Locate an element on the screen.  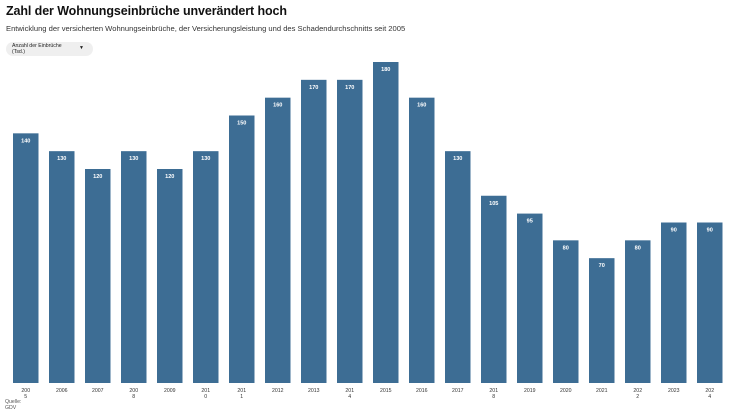
x-tick-label: 201 1 is located at coordinates (241, 394).